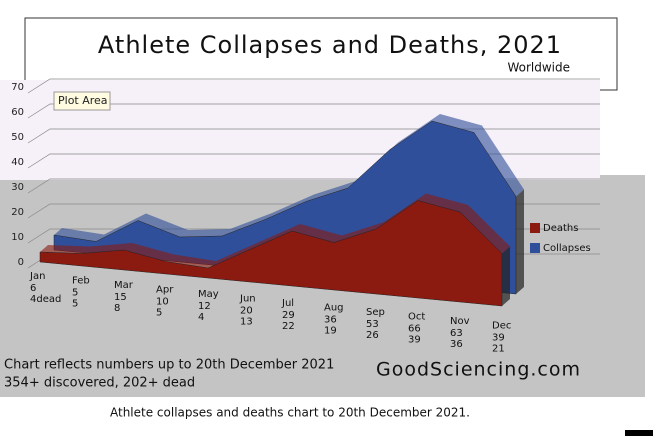 The image size is (653, 440). I want to click on note: 354+ discovered, 202+ dead, so click(99, 383).